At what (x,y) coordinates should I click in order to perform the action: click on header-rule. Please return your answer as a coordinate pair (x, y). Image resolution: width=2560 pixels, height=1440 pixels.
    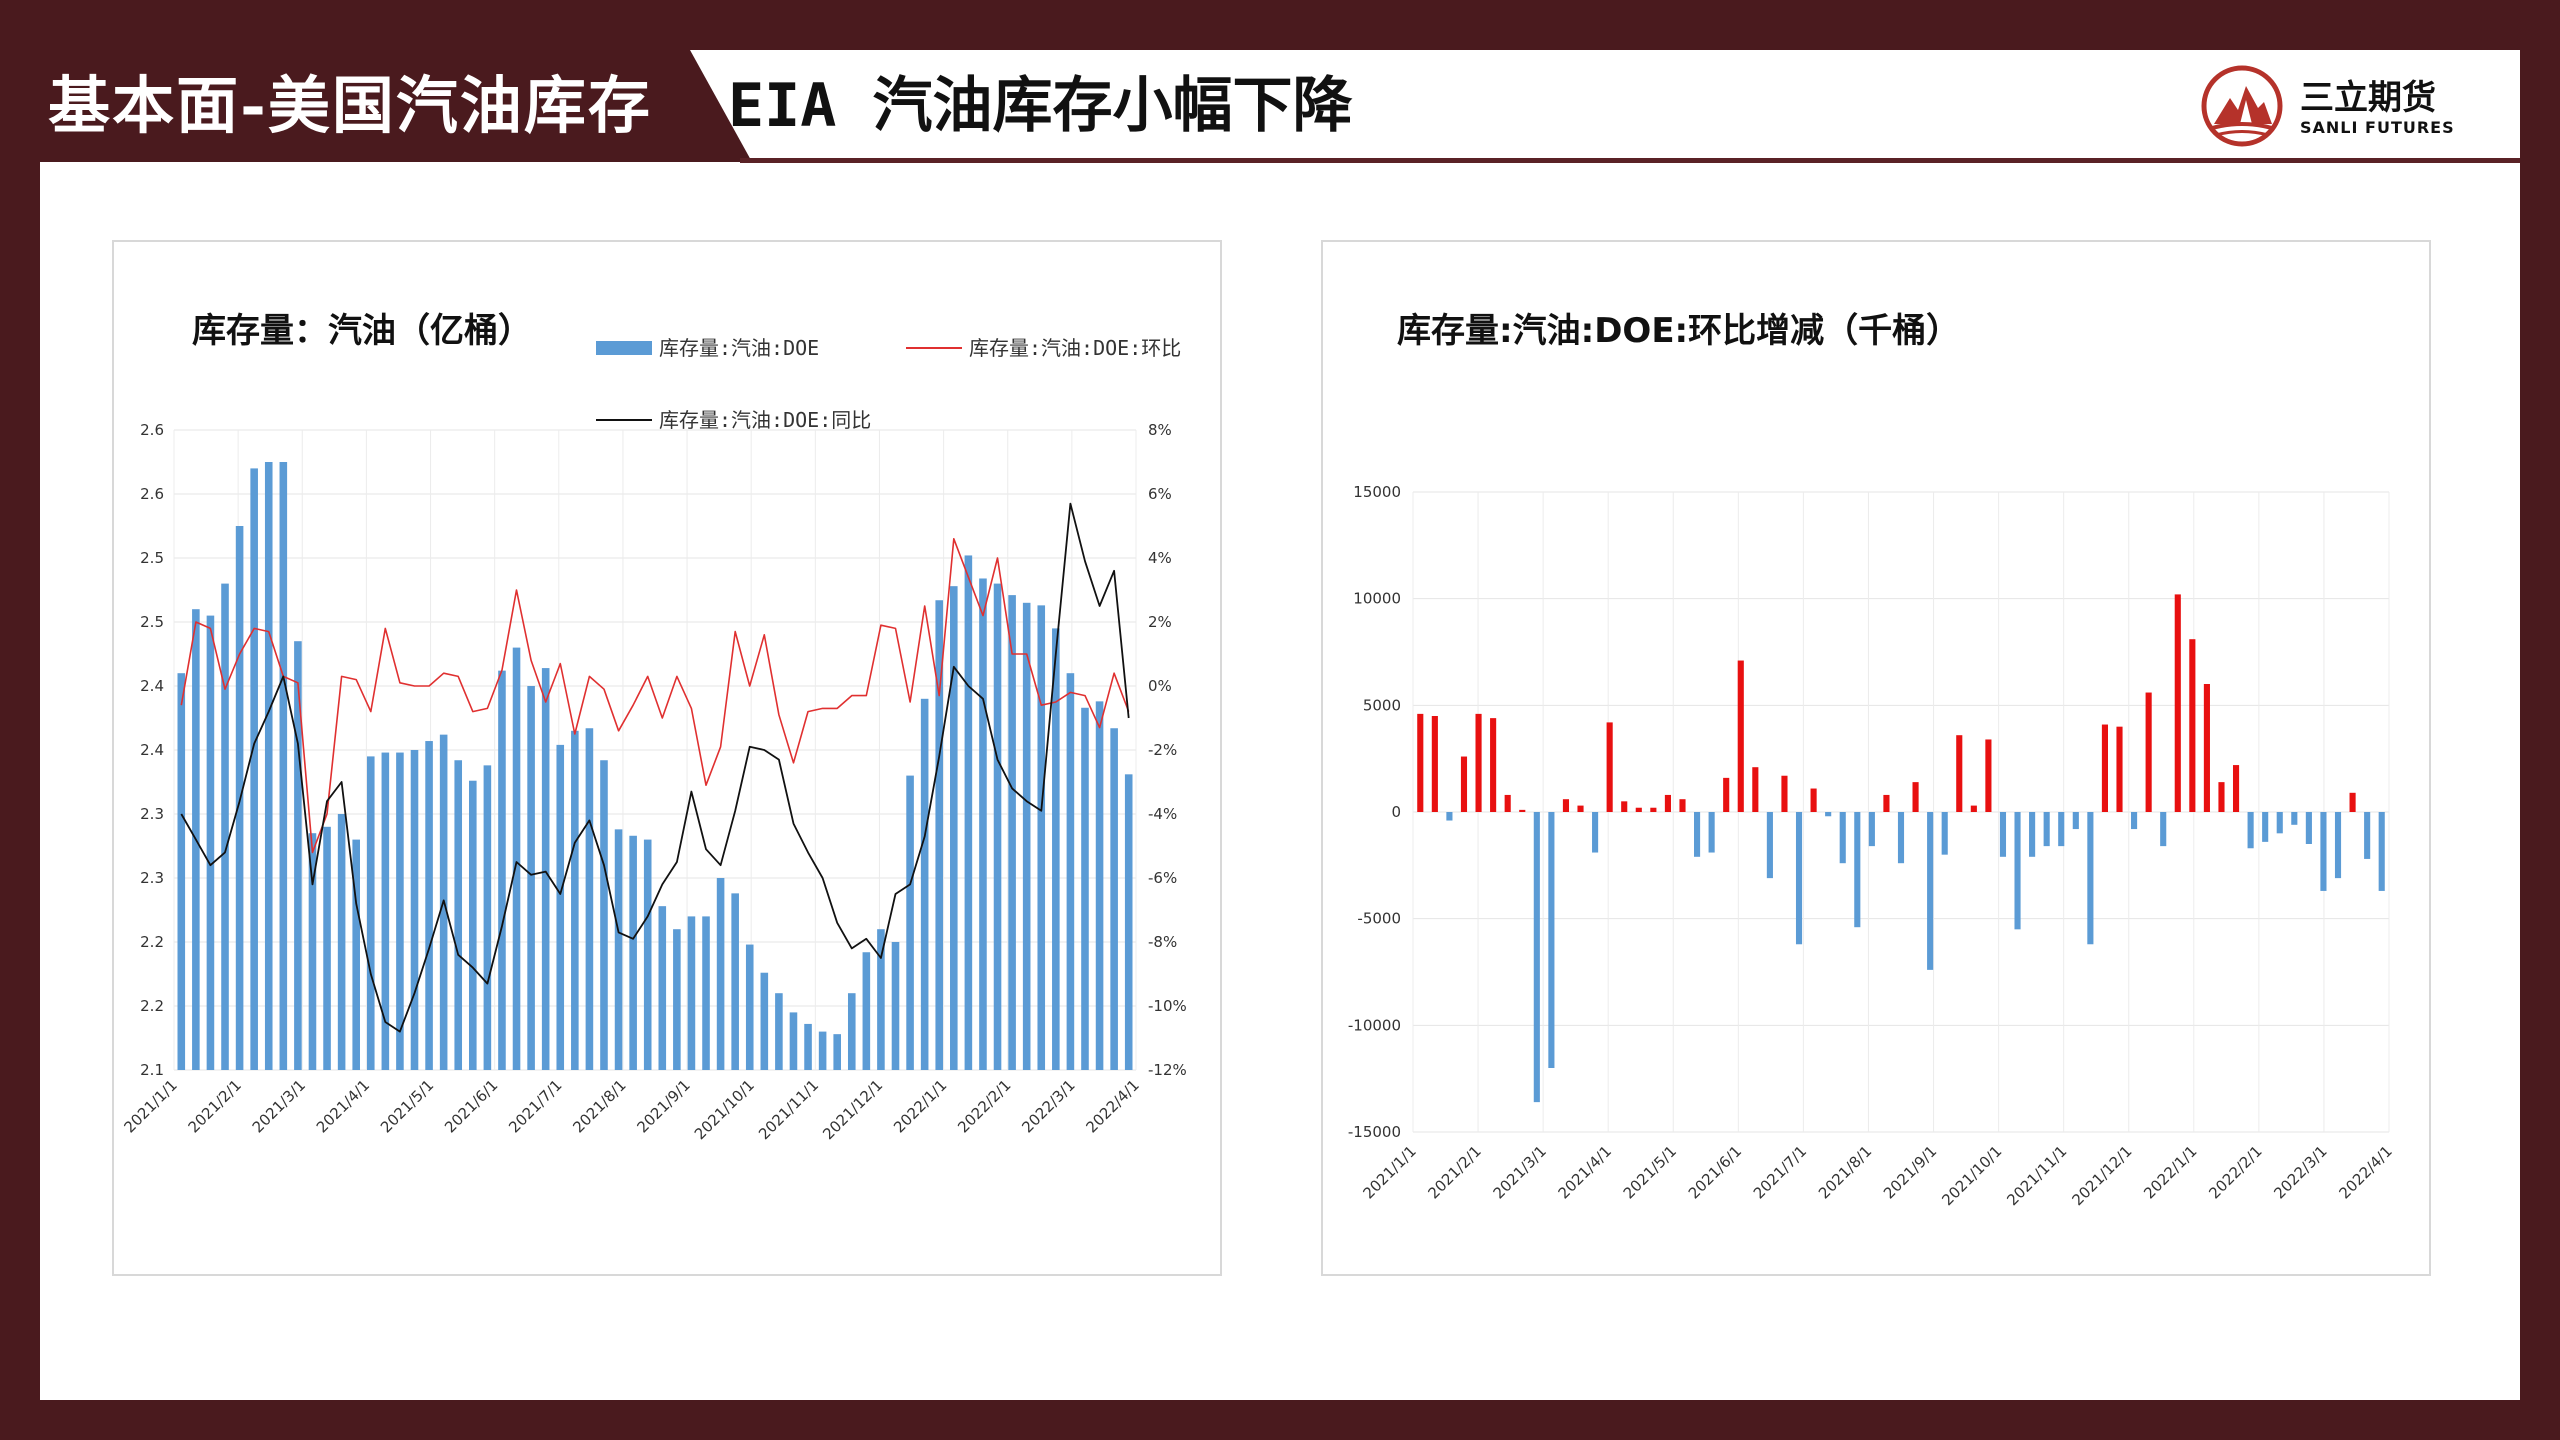
    Looking at the image, I should click on (1630, 160).